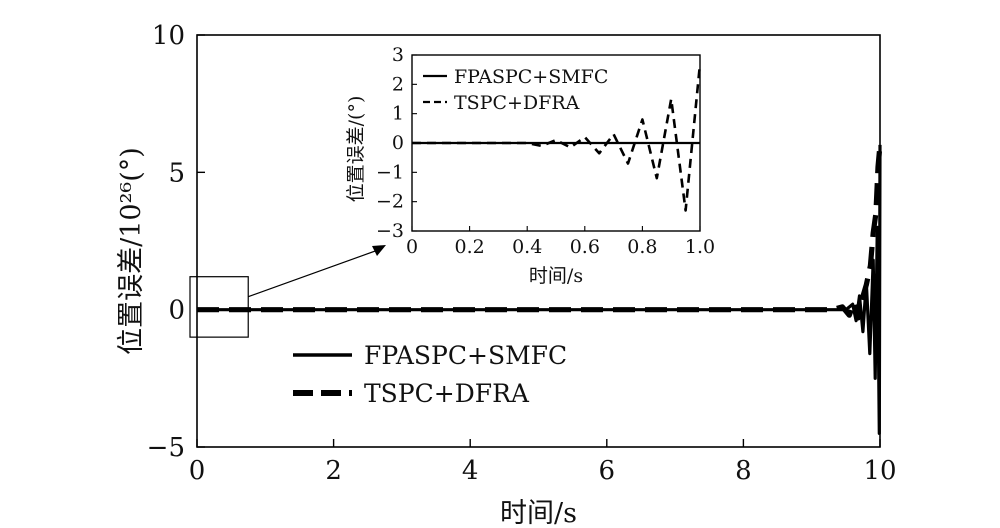 This screenshot has height=528, width=1000. I want to click on main-x-tick-label: 6, so click(607, 471).